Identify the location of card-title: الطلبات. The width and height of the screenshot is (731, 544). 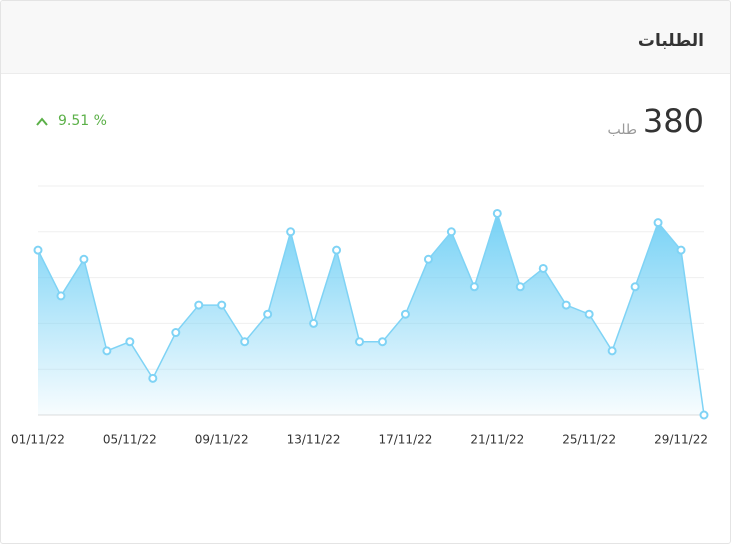
(671, 41).